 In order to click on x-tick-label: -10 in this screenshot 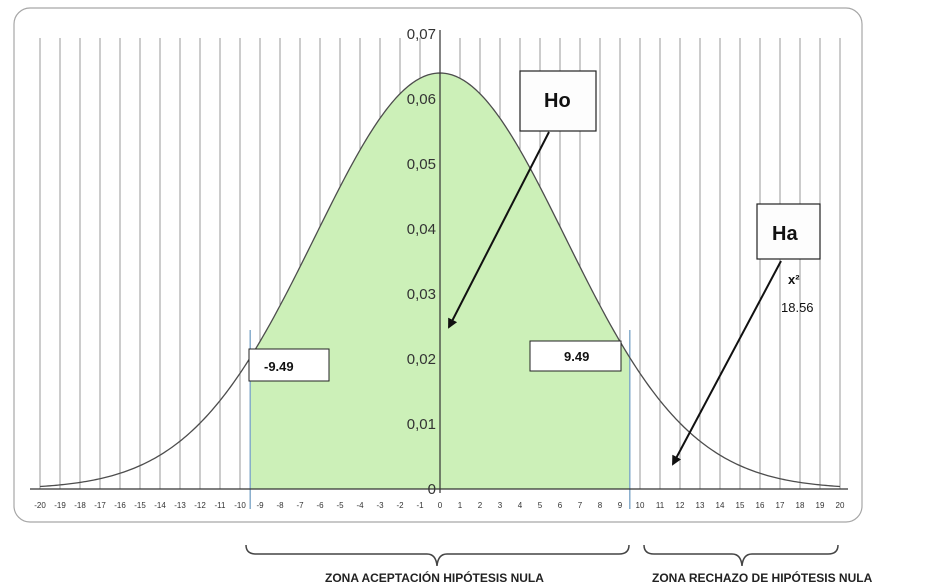, I will do `click(240, 505)`.